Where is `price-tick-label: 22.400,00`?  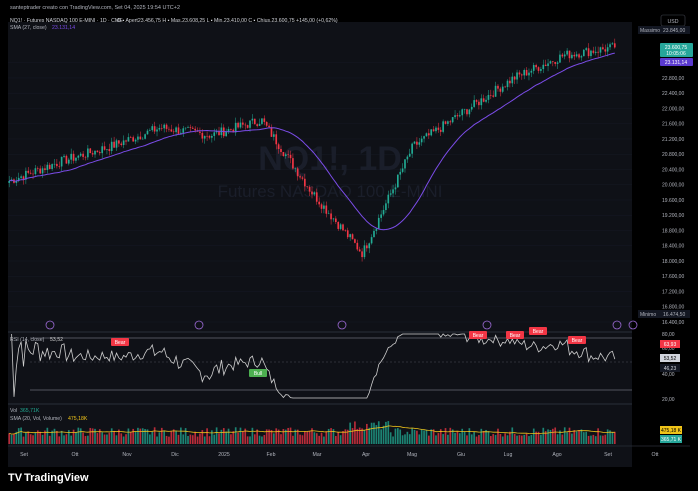
price-tick-label: 22.400,00 is located at coordinates (673, 94).